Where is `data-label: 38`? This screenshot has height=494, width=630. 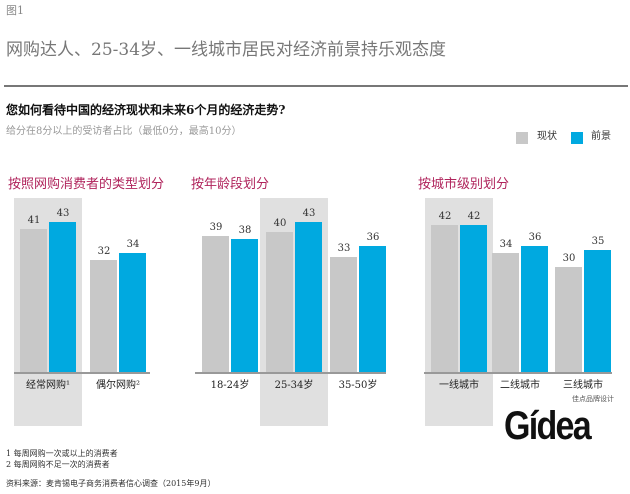
data-label: 38 is located at coordinates (245, 230).